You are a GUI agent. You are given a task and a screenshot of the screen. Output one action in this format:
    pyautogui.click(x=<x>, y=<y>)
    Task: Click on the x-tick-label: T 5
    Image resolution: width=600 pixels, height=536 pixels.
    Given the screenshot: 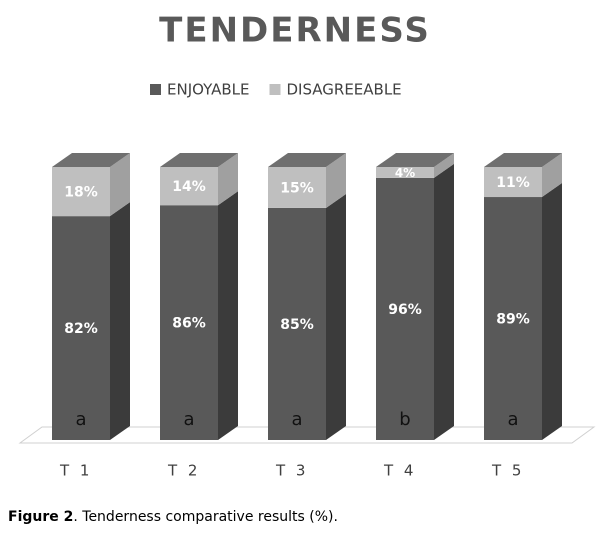 What is the action you would take?
    pyautogui.click(x=507, y=471)
    